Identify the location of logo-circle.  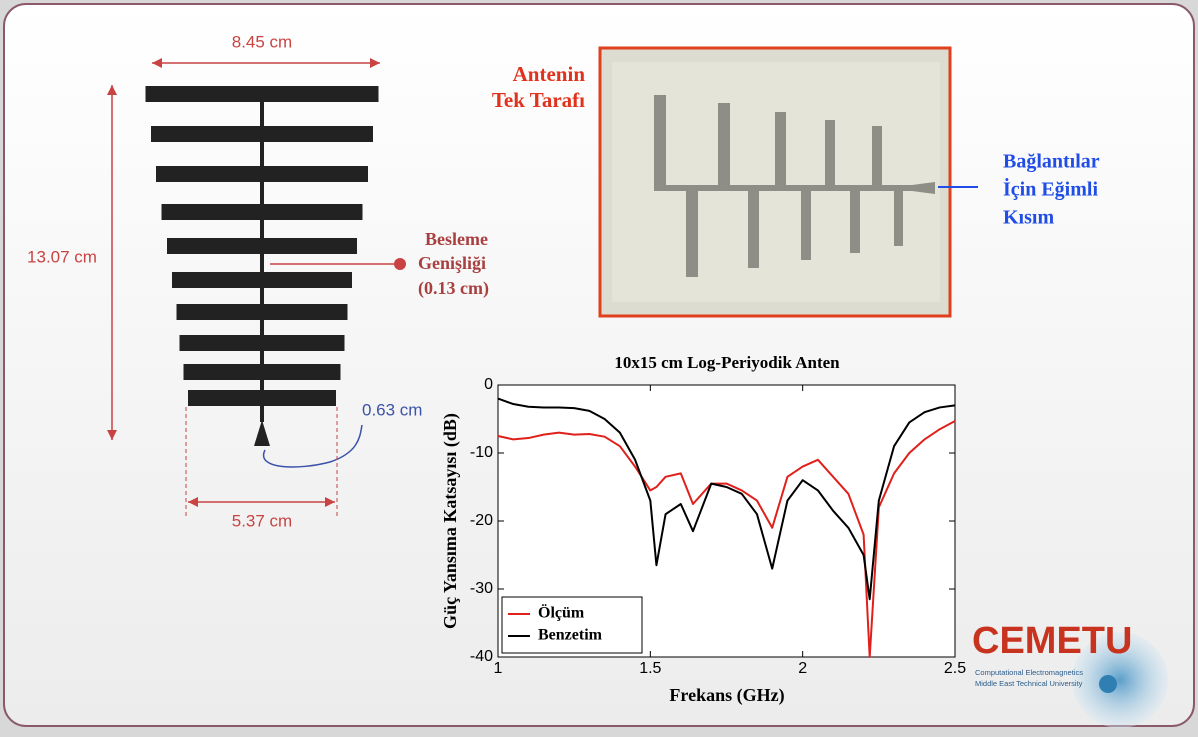
(1120, 680).